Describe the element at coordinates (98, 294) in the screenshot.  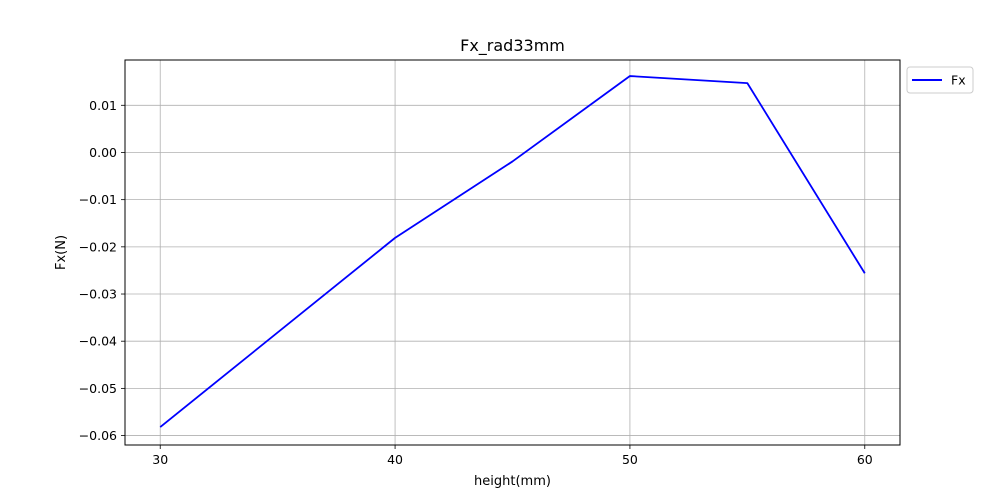
I see `y-tick-label: −0.03` at that location.